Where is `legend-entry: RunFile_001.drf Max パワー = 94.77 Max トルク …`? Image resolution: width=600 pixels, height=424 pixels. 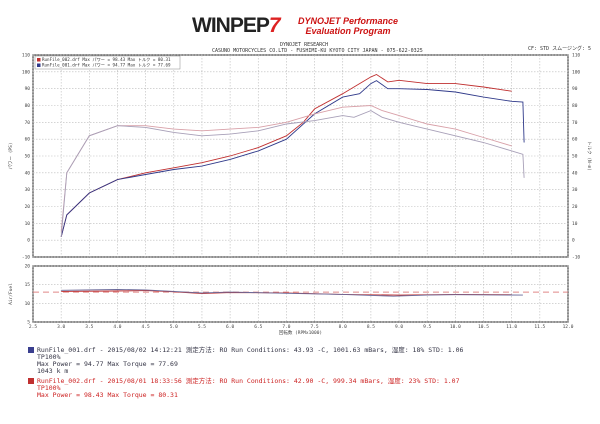
legend-entry: RunFile_001.drf Max パワー = 94.77 Max トルク … is located at coordinates (106, 66).